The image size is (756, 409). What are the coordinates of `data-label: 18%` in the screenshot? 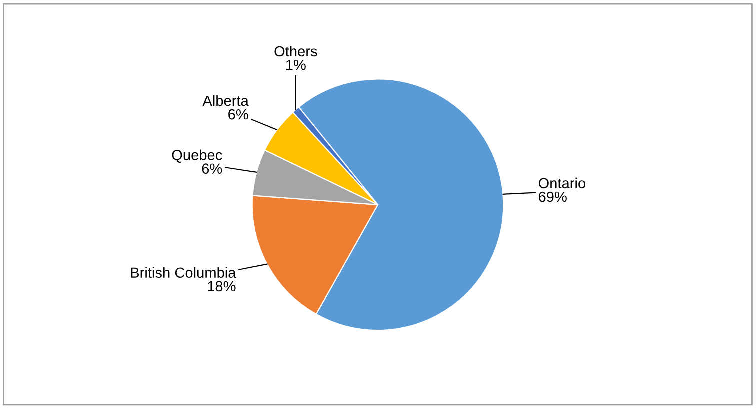 It's located at (222, 286).